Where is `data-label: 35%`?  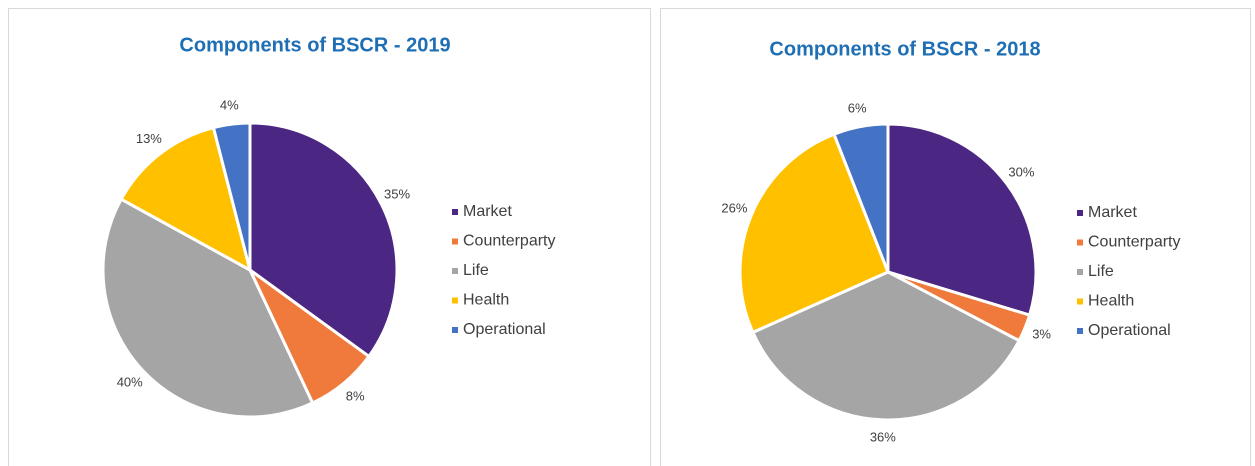 data-label: 35% is located at coordinates (397, 194).